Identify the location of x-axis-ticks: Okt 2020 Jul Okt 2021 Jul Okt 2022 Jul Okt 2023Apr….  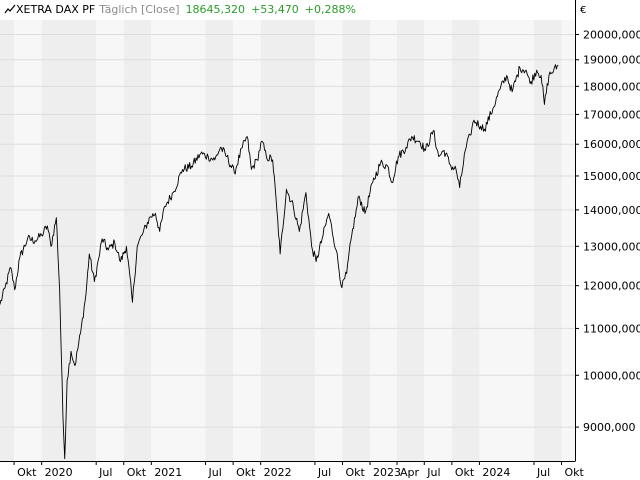
(299, 470).